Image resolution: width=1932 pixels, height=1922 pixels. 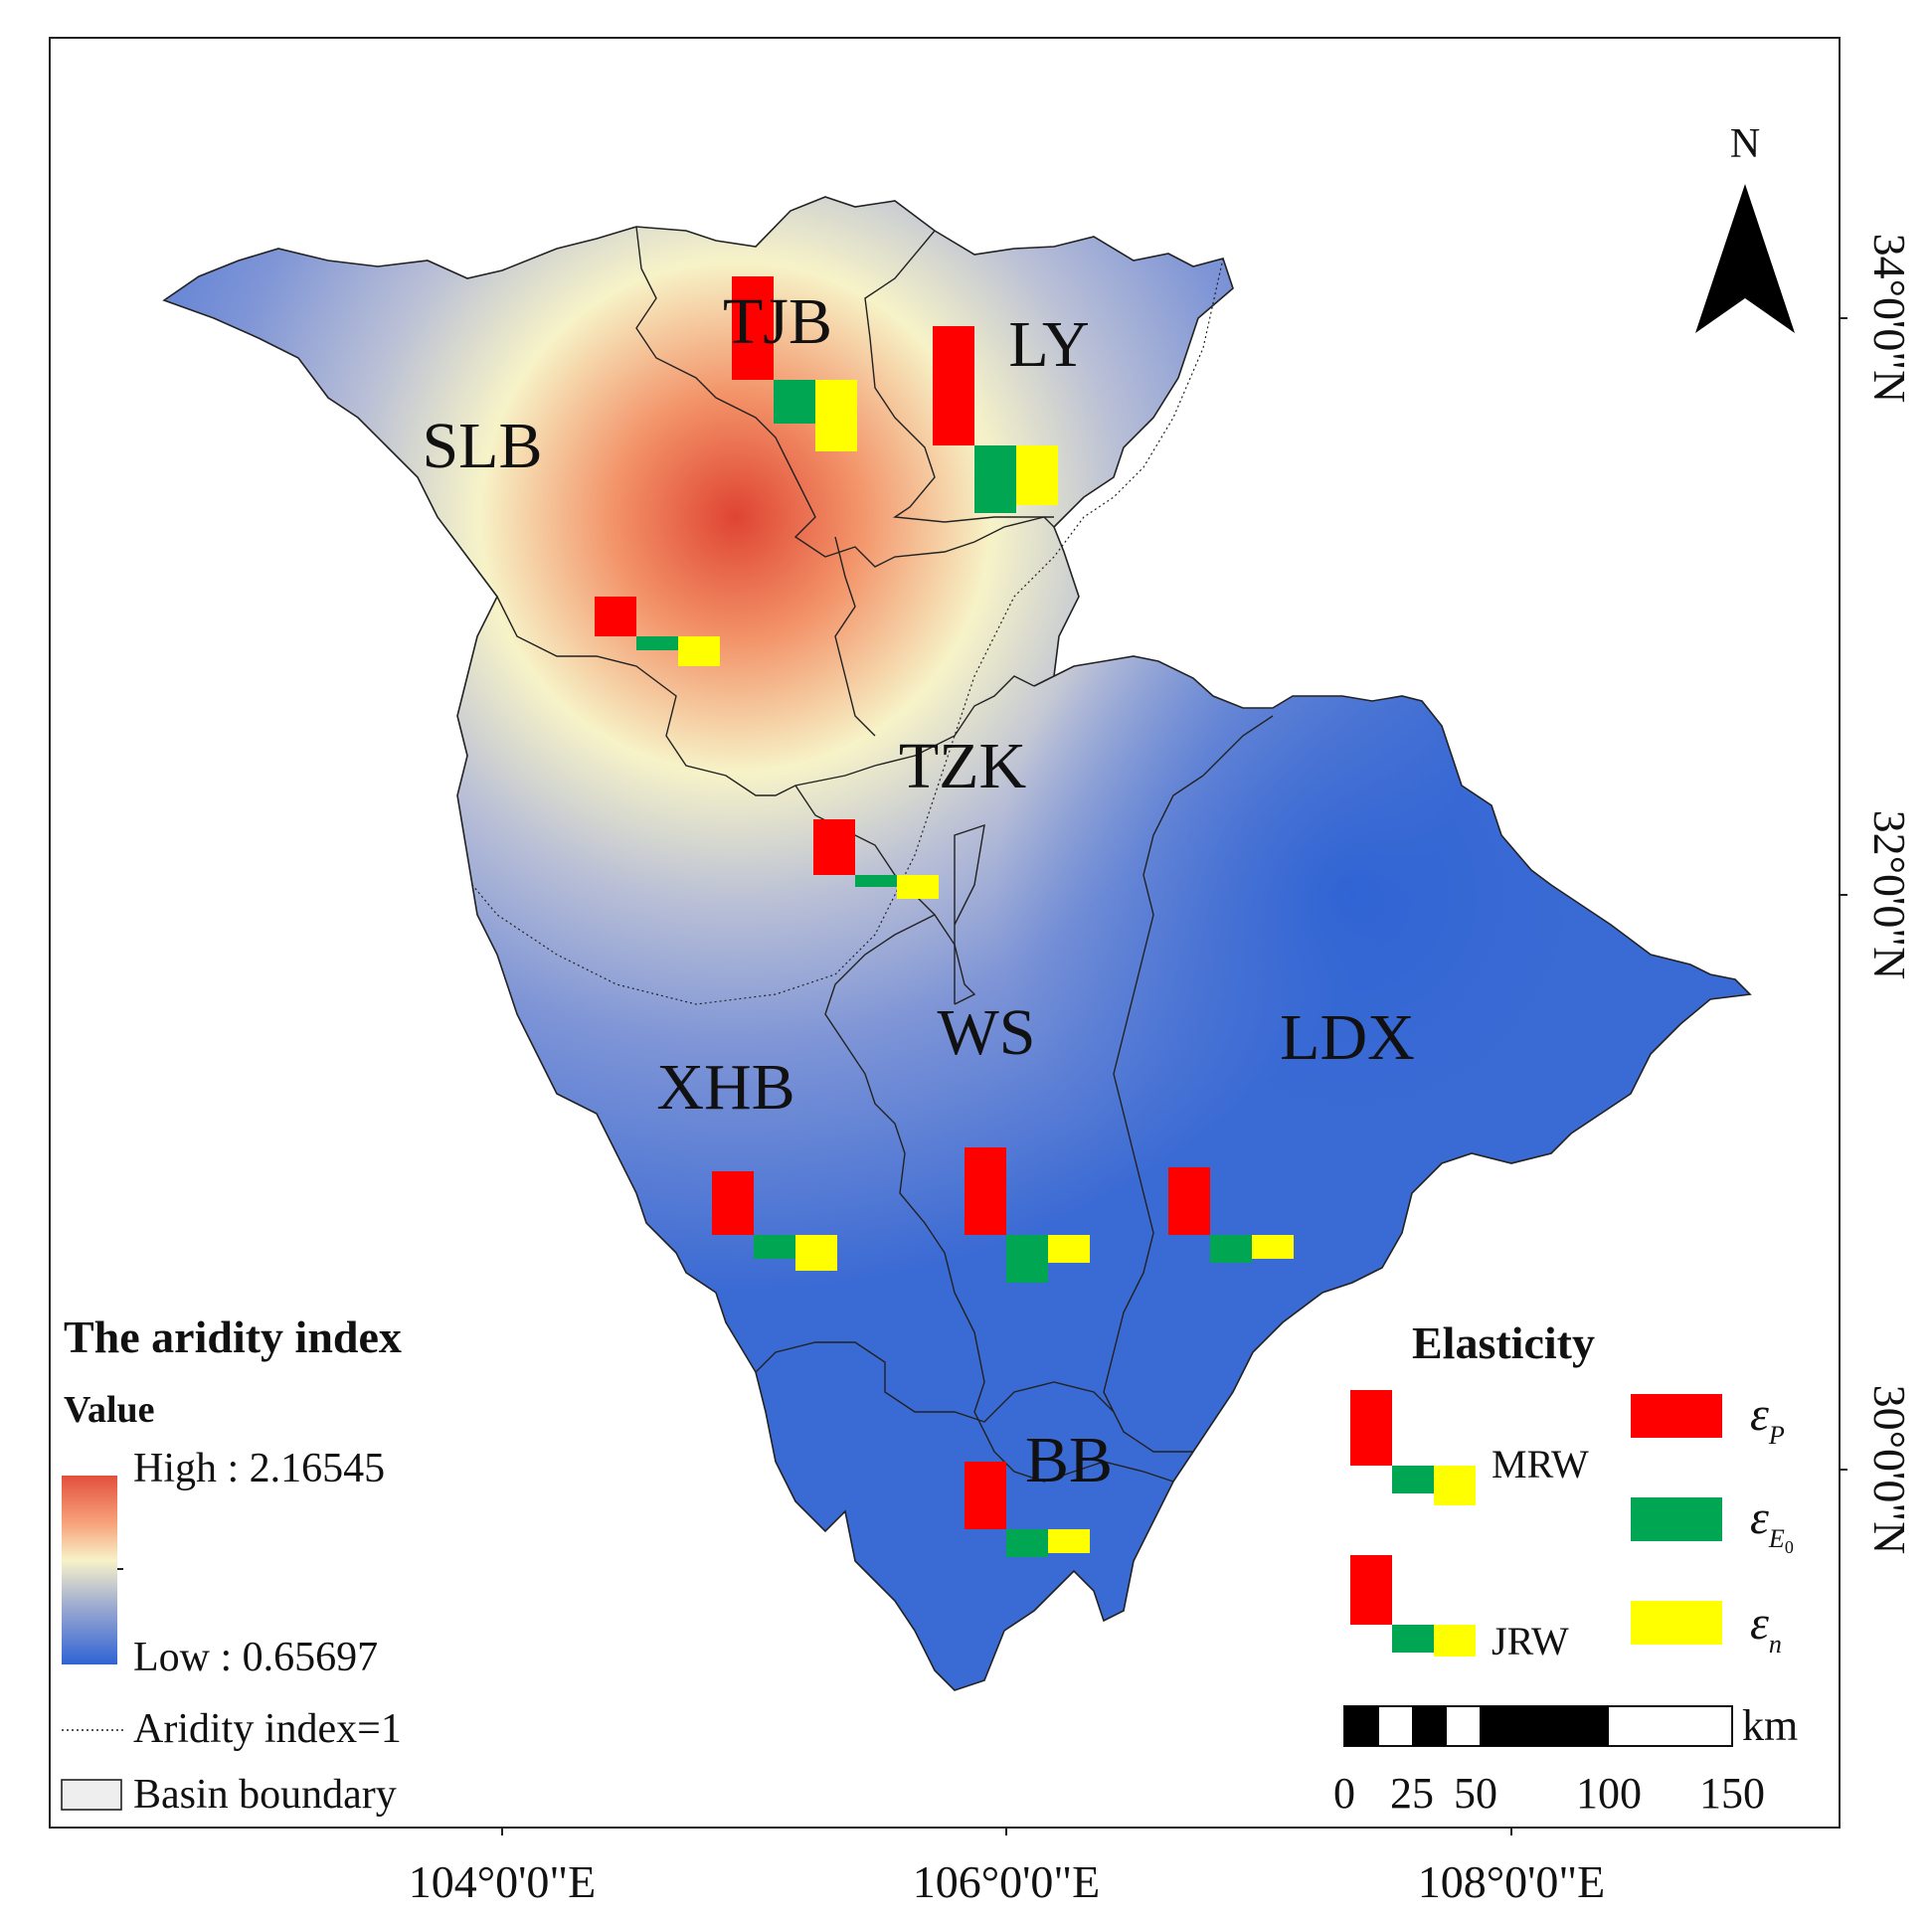 I want to click on ldx-ee0-bar, so click(x=1231, y=1249).